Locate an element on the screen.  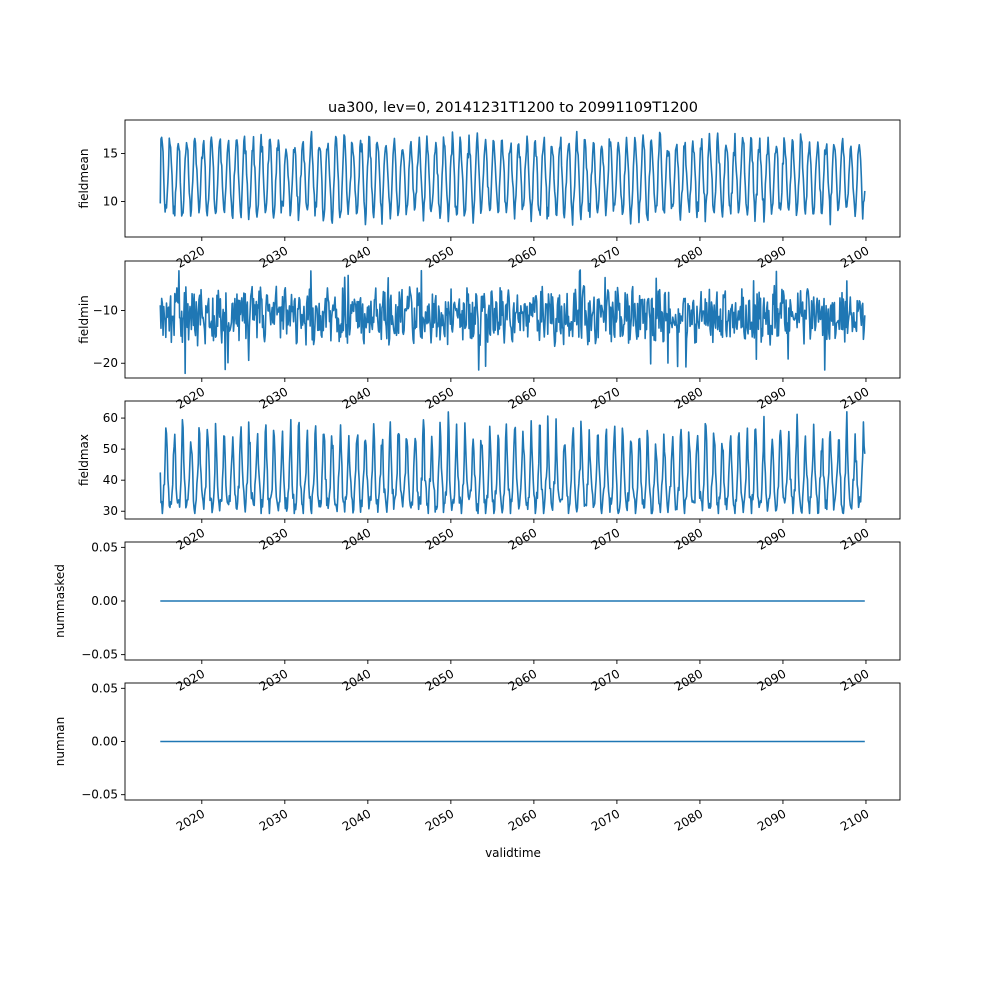
y-axis-label-nummasked: nummasked is located at coordinates (60, 601).